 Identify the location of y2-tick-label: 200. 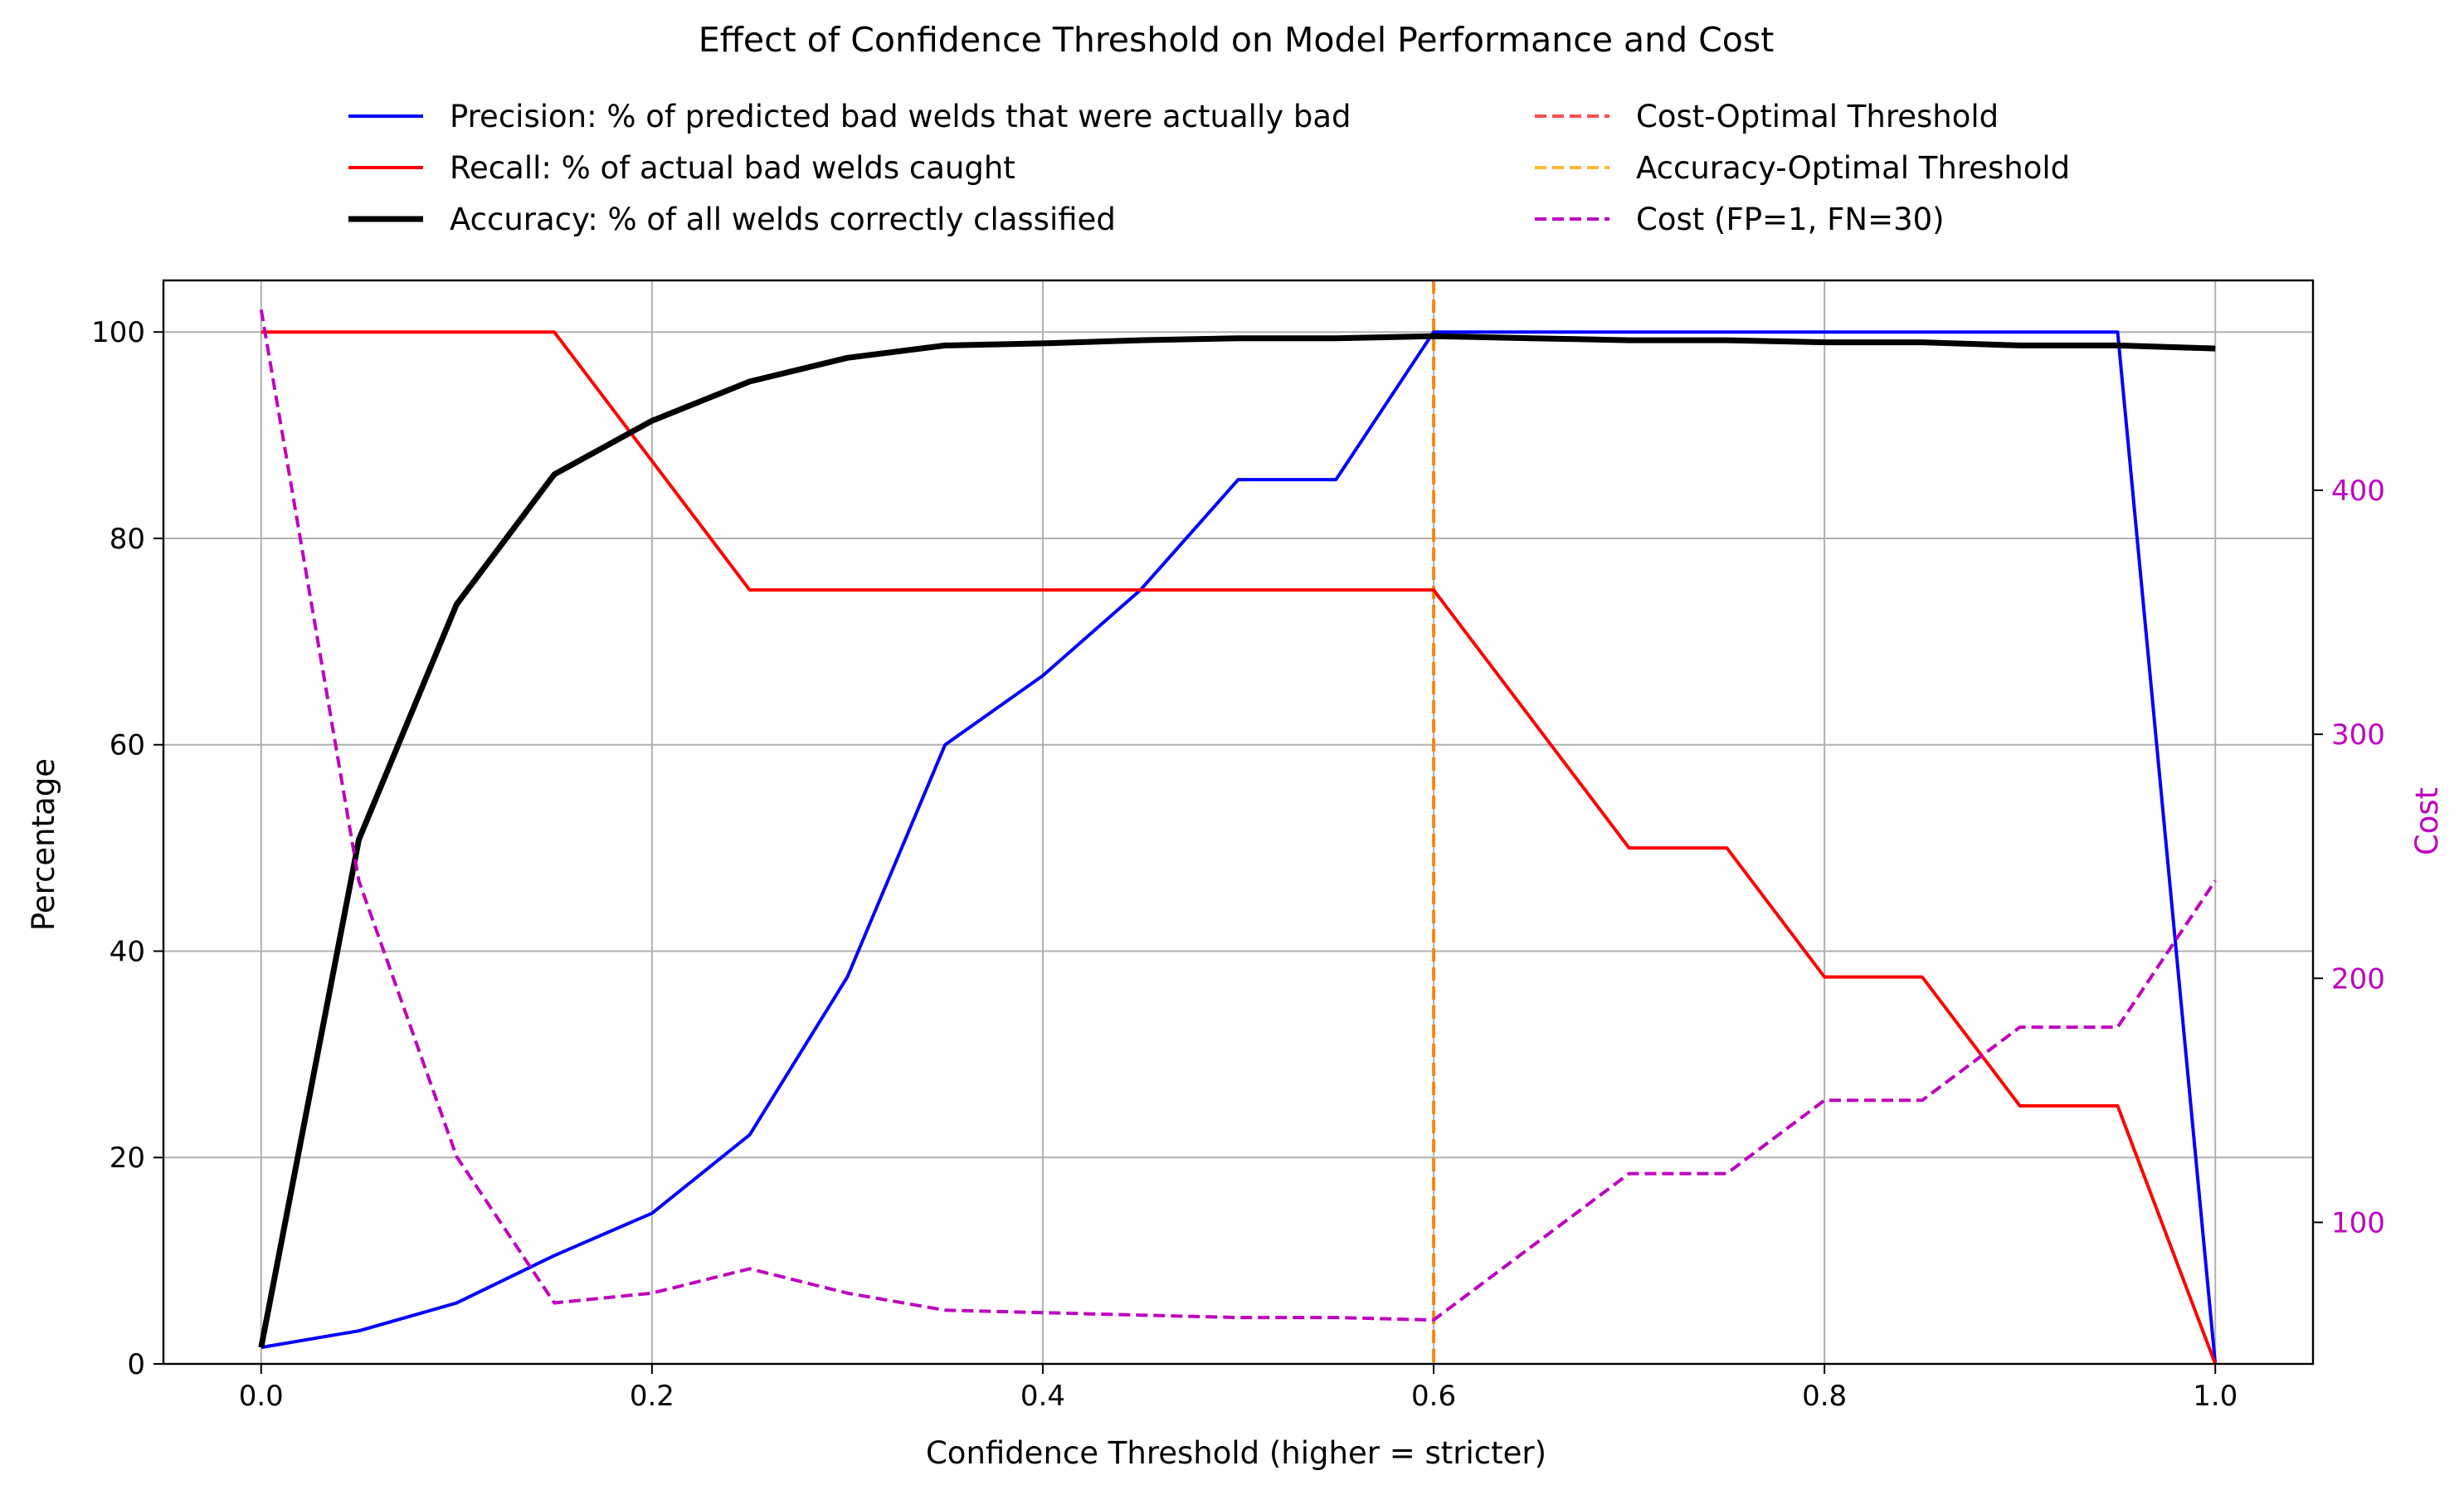
(2358, 979).